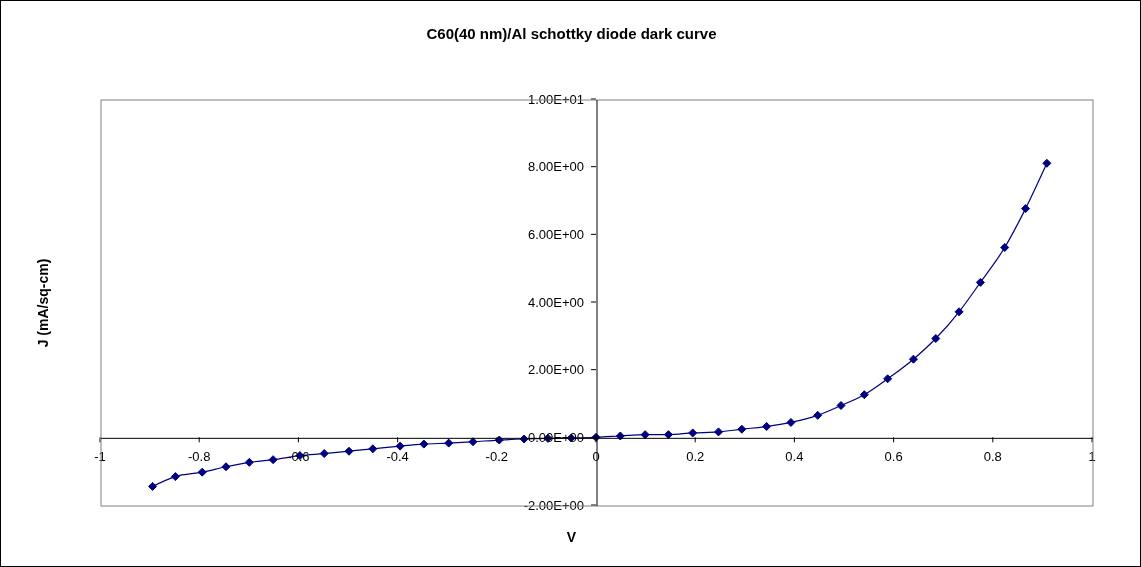 Image resolution: width=1141 pixels, height=567 pixels. What do you see at coordinates (571, 33) in the screenshot?
I see `chart-title: C60(40 nm)/Al schottky diode dark curve` at bounding box center [571, 33].